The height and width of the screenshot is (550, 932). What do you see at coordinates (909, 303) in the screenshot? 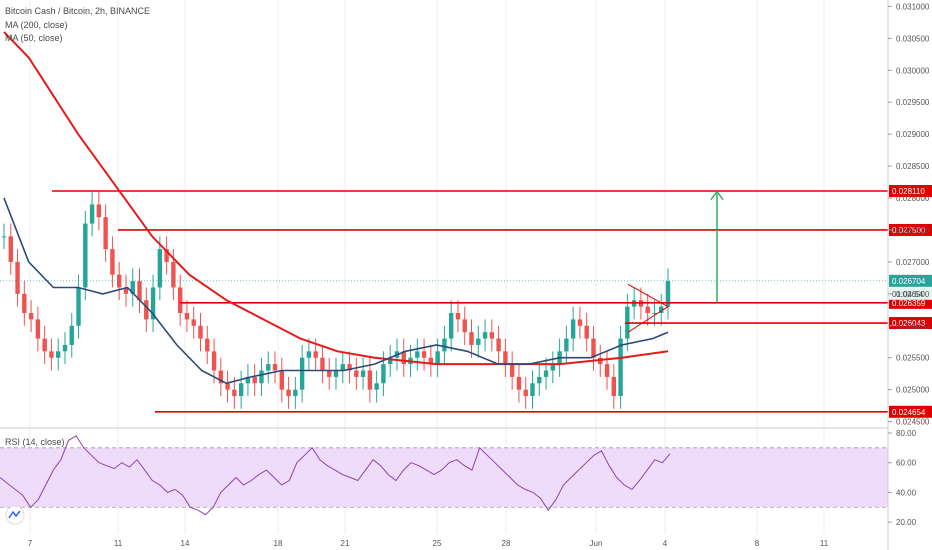
I see `level-price-label: 0.026359` at bounding box center [909, 303].